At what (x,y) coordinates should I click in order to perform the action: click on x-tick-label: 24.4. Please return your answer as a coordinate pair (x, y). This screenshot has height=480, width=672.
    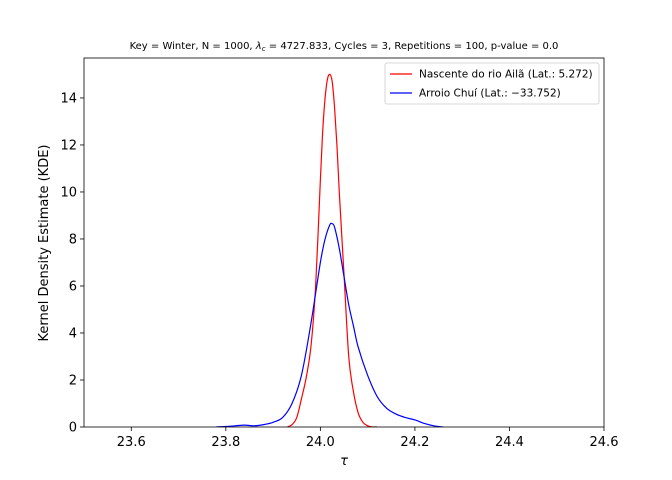
    Looking at the image, I should click on (509, 442).